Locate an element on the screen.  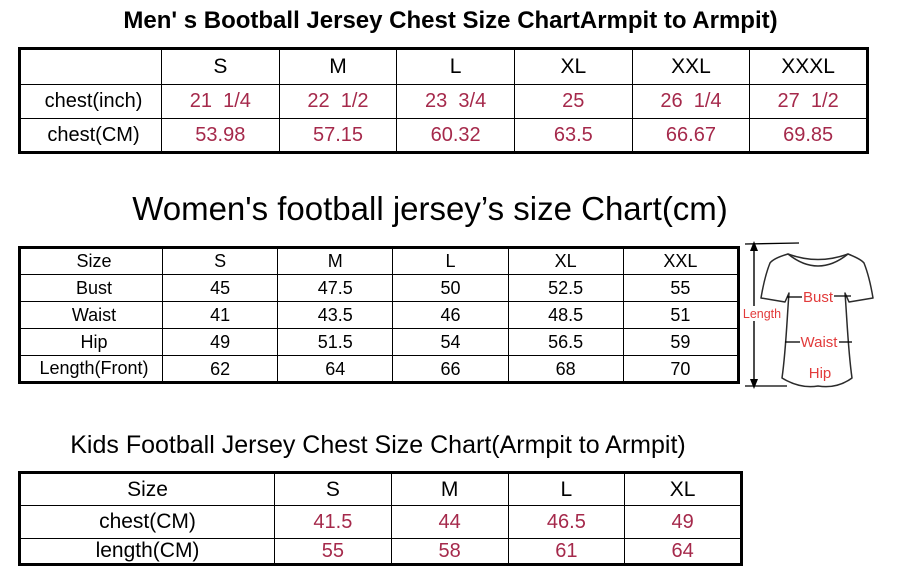
size-value: 21 1/4 is located at coordinates (220, 101).